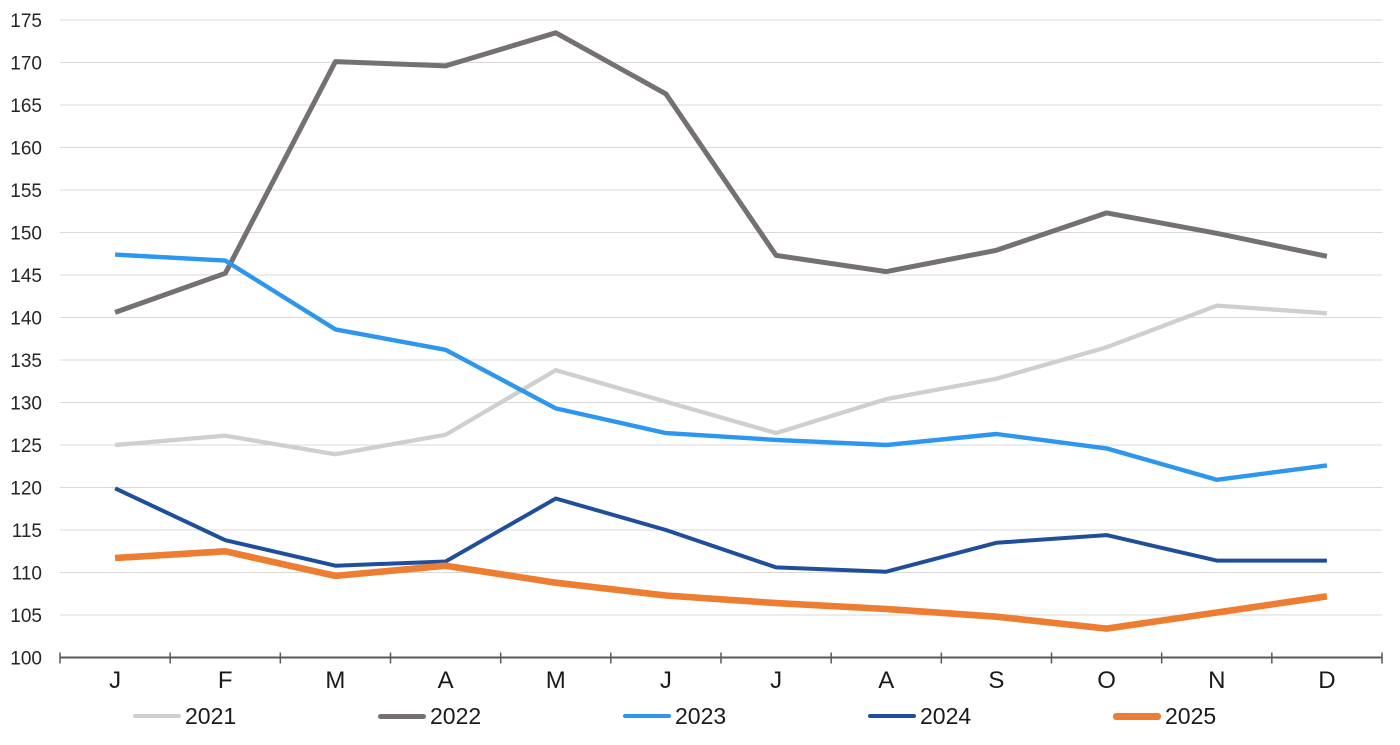  What do you see at coordinates (115, 680) in the screenshot?
I see `x-tick-label-0-J: J` at bounding box center [115, 680].